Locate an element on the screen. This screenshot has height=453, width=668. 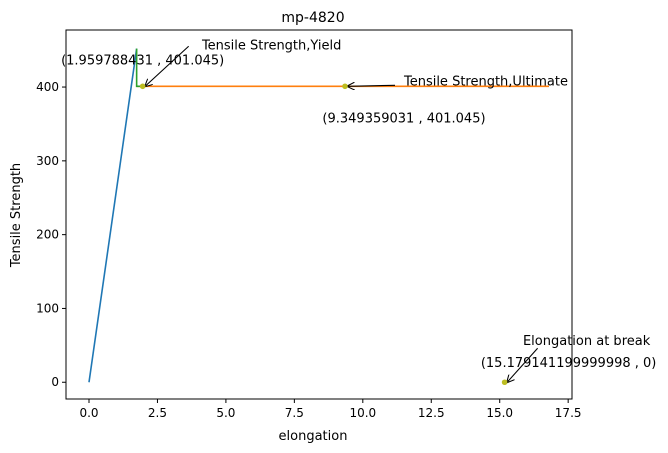
annotation-coordinates: (9.349359031 , 401.045) is located at coordinates (403, 118).